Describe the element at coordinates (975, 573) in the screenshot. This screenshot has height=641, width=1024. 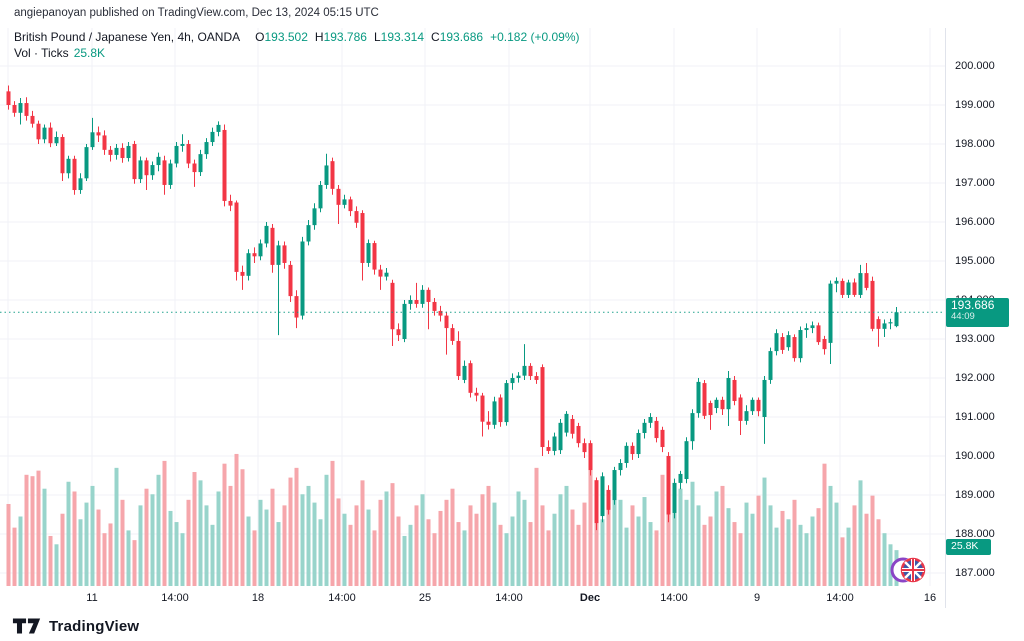
I see `price-tick-label: 187.000` at that location.